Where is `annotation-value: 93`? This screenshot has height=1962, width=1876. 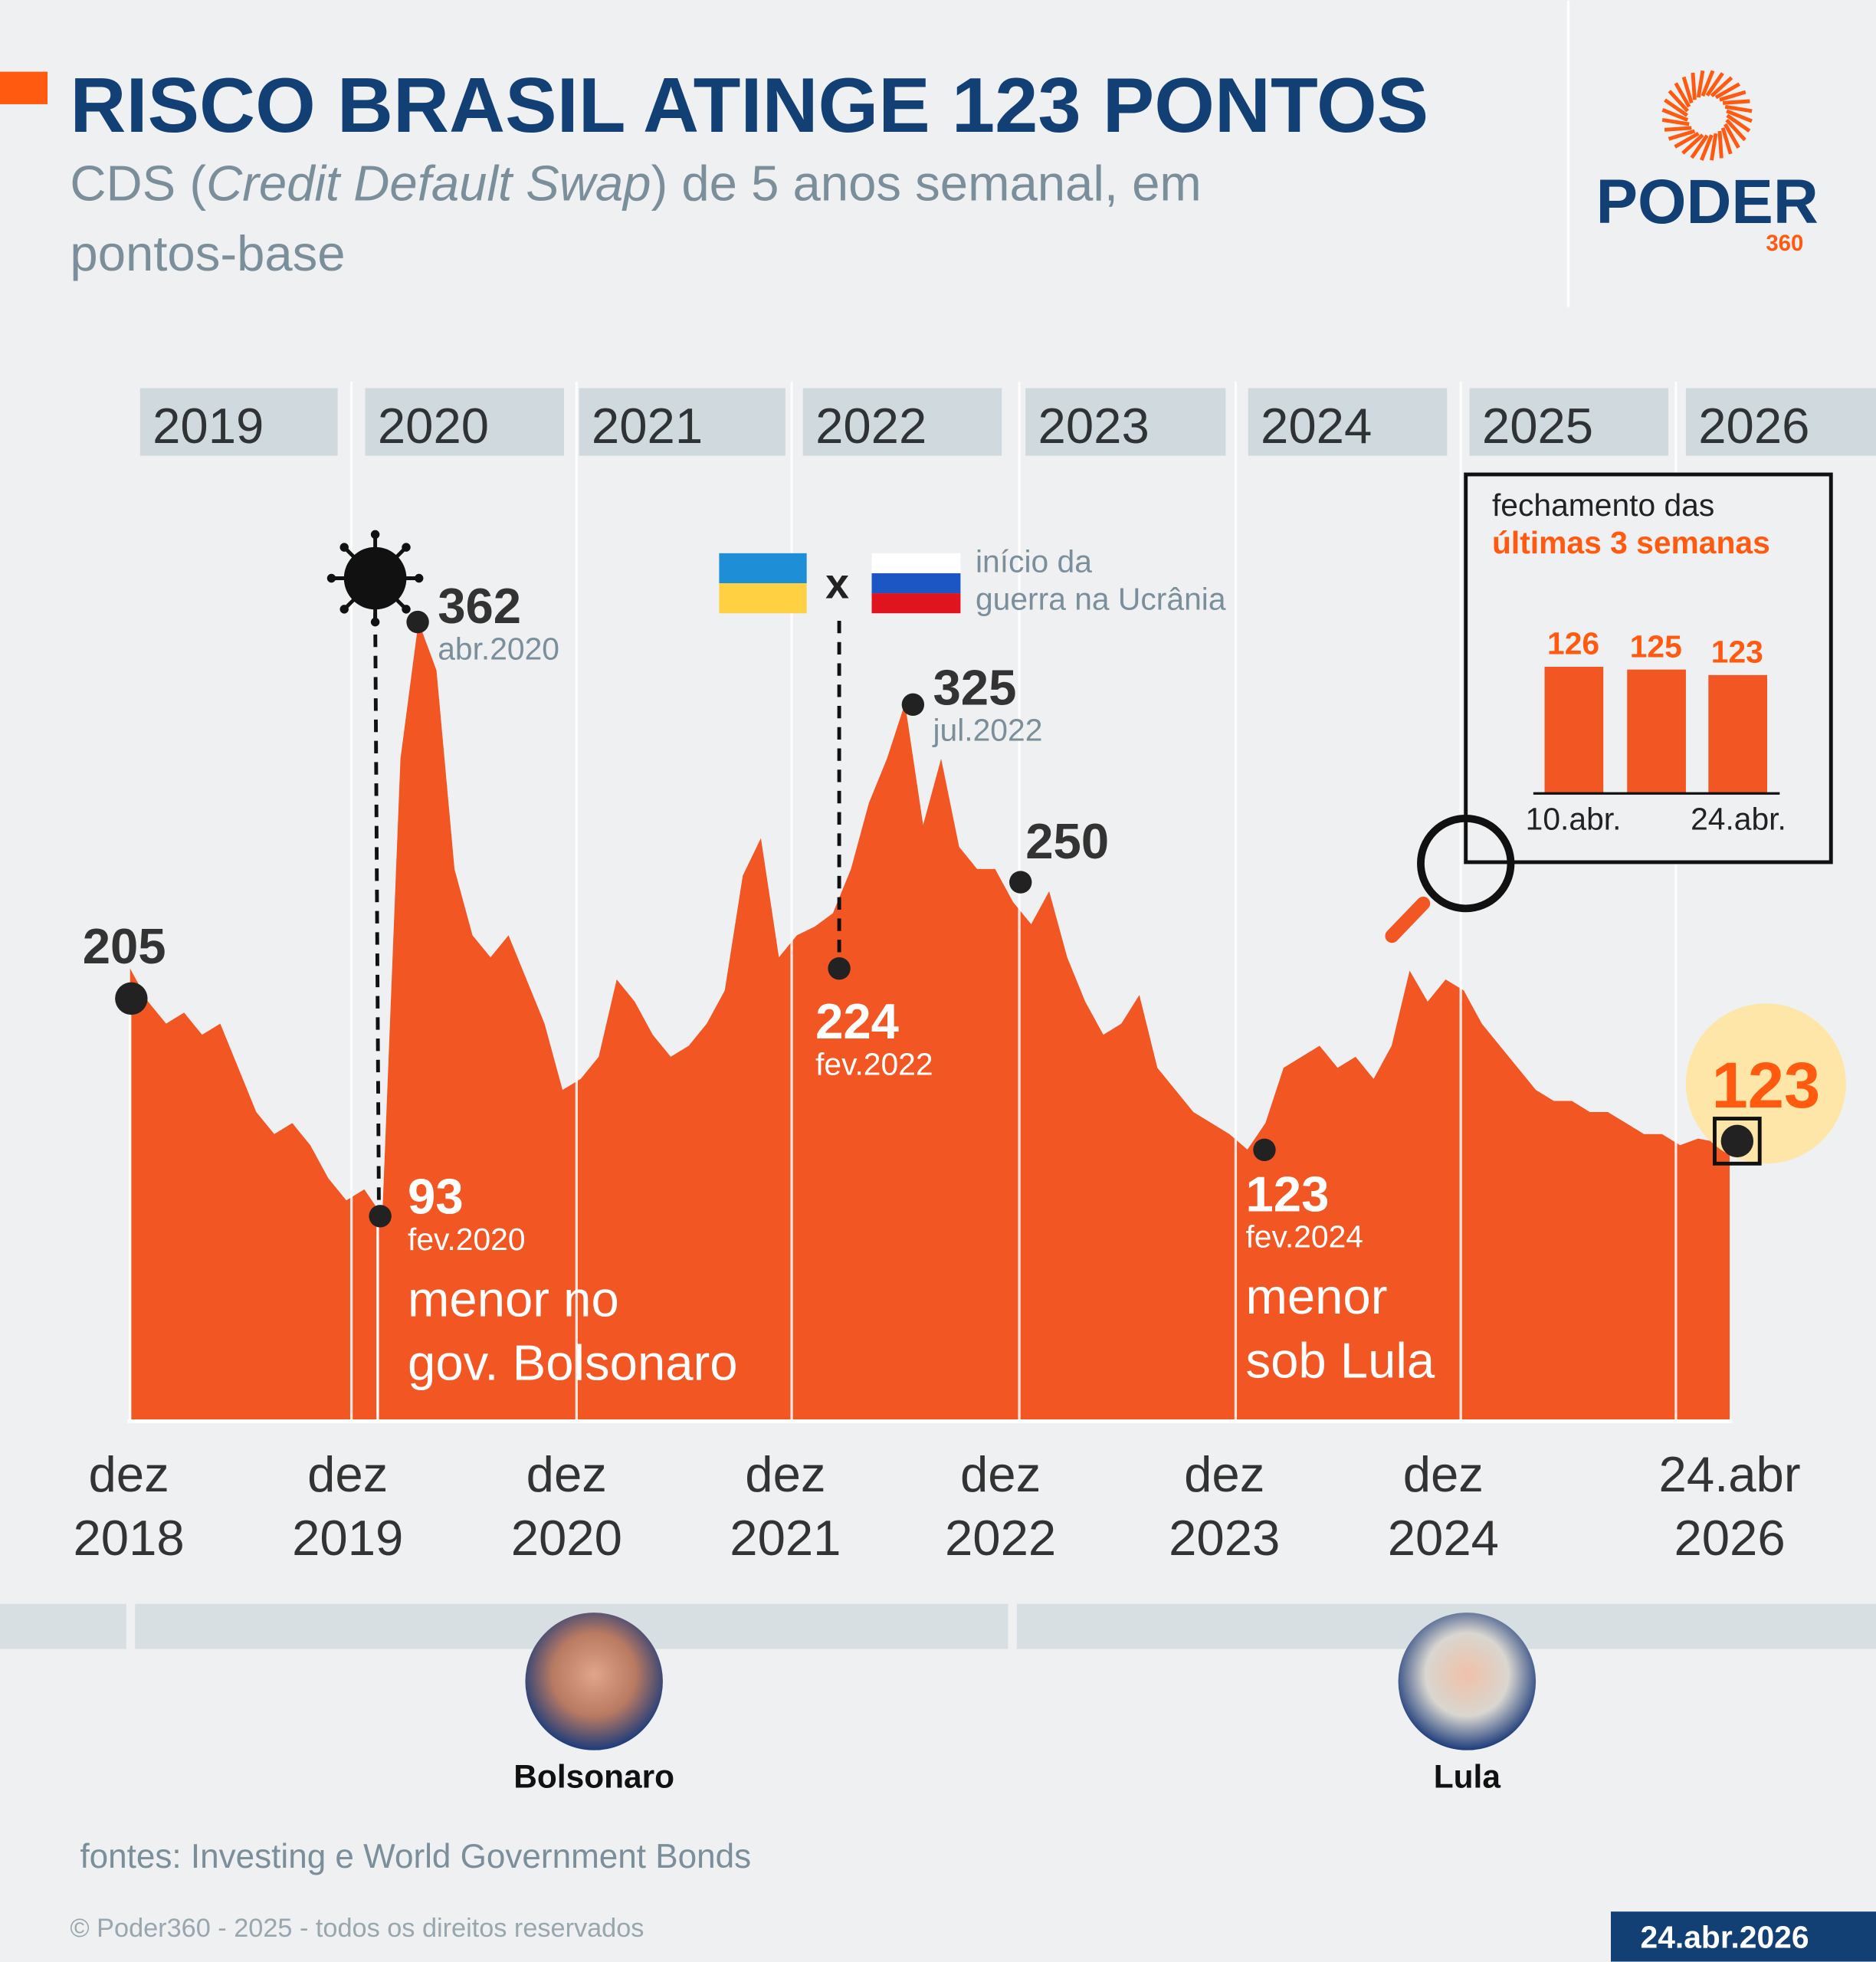 annotation-value: 93 is located at coordinates (436, 1197).